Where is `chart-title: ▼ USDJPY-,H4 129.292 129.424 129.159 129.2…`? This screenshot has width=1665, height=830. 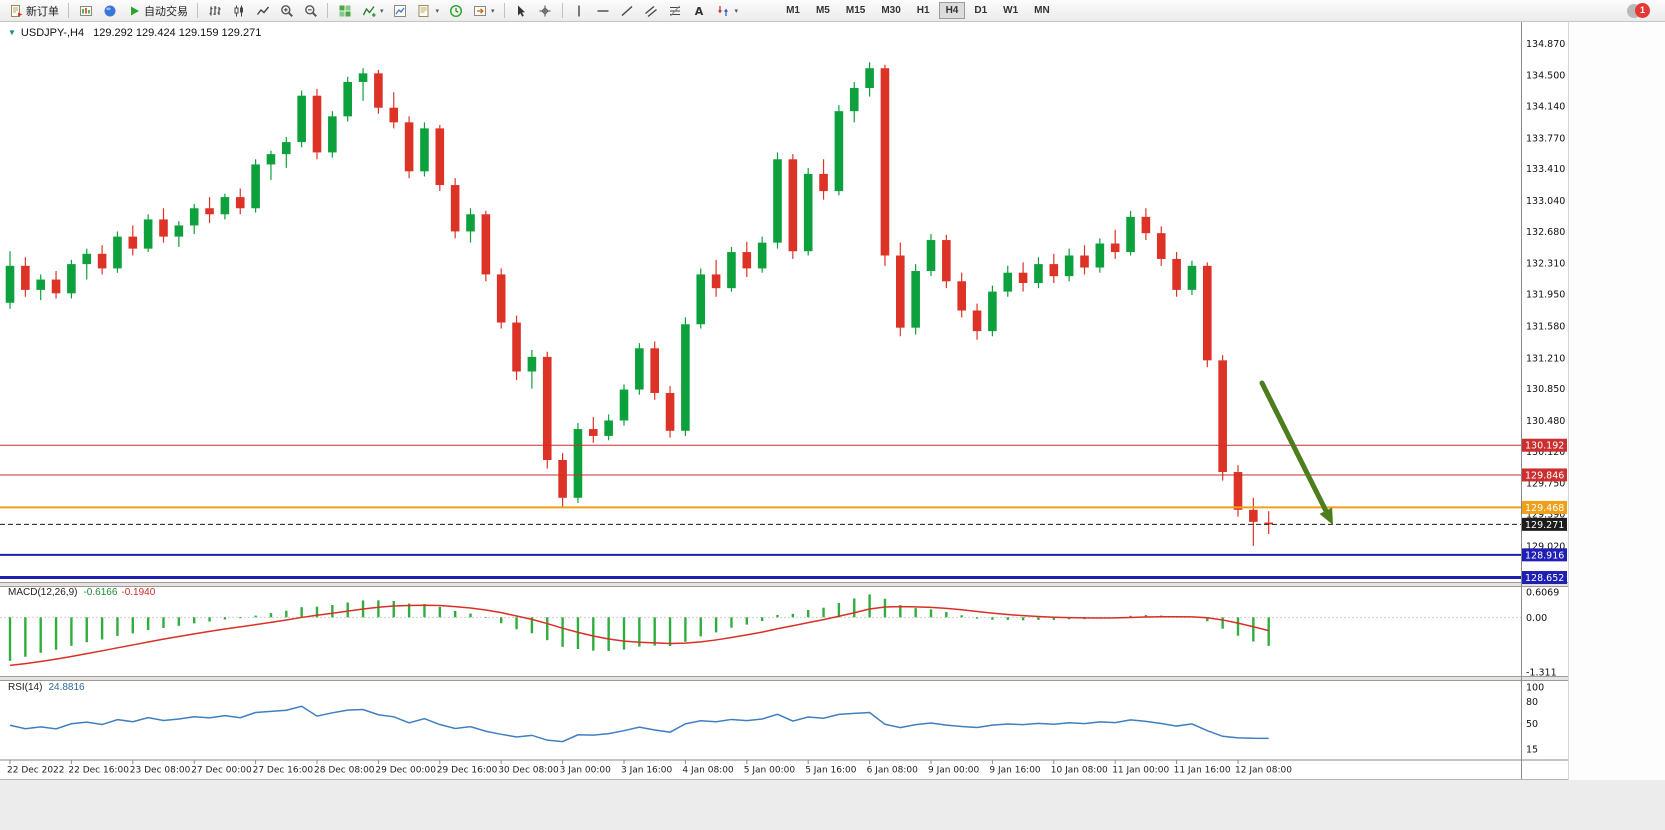 chart-title: ▼ USDJPY-,H4 129.292 129.424 129.159 129.2… is located at coordinates (134, 33).